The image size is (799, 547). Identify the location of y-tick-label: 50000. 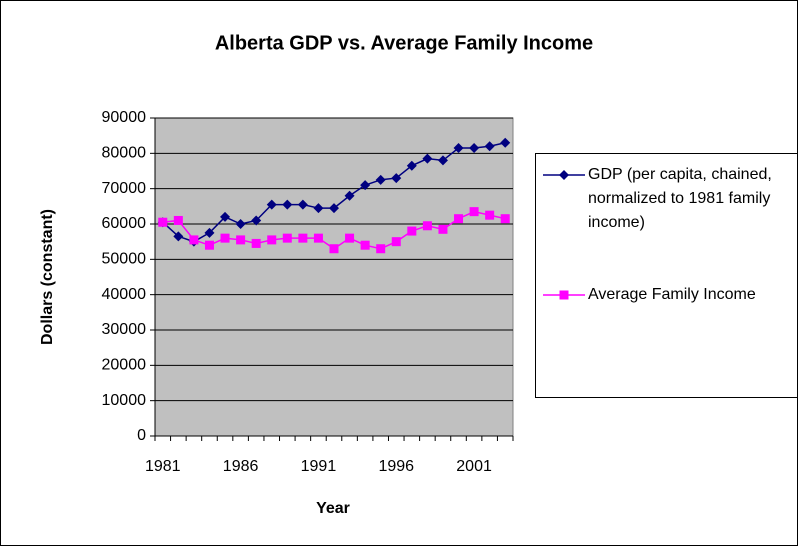
(124, 259).